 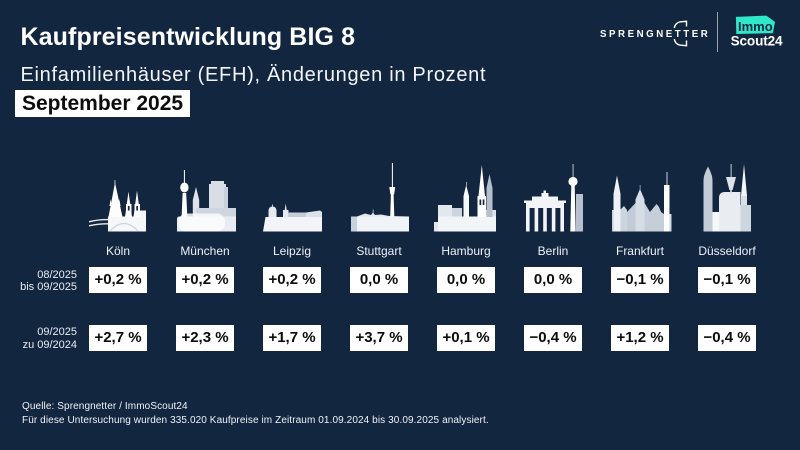 What do you see at coordinates (757, 41) in the screenshot?
I see `svg-text: Scout24` at bounding box center [757, 41].